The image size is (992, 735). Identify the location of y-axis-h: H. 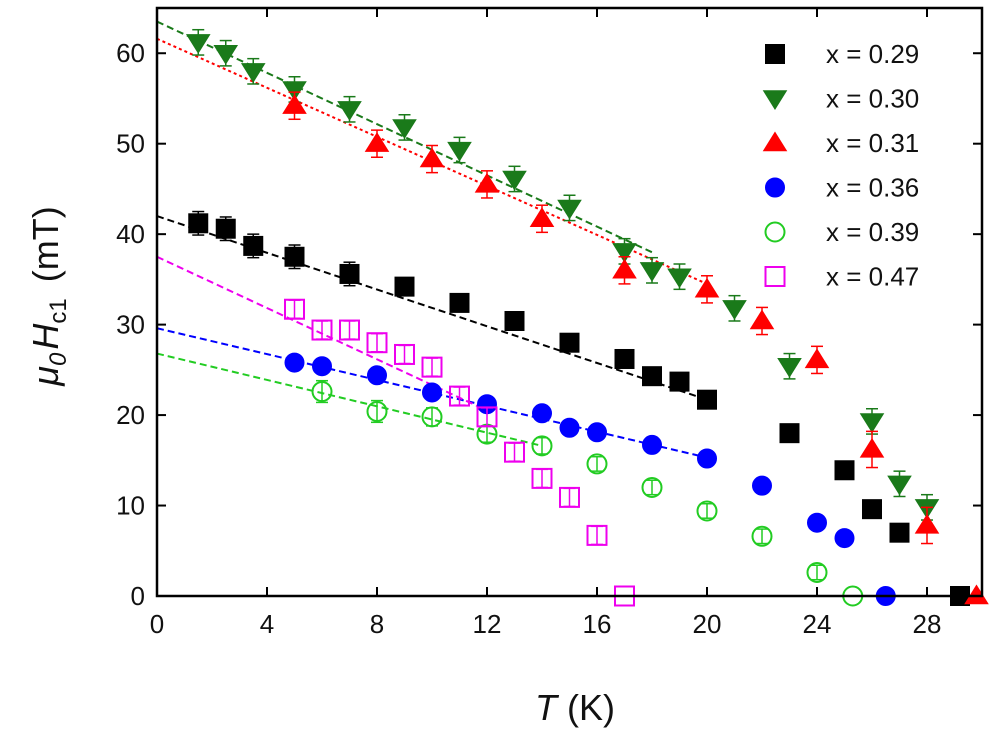
(45, 336).